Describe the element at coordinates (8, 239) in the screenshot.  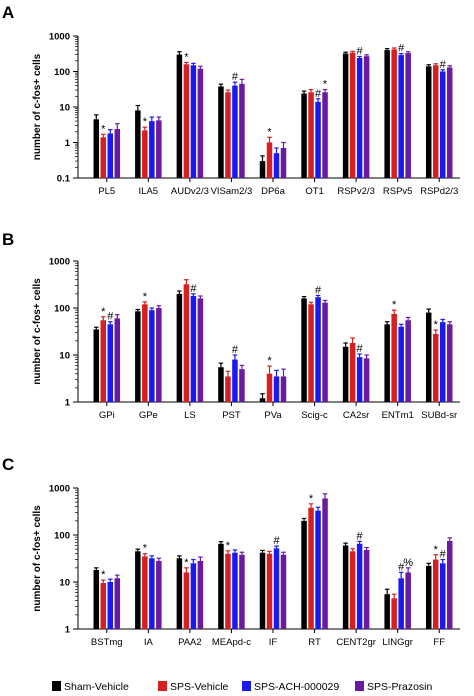
I see `panel-letter-b: B` at that location.